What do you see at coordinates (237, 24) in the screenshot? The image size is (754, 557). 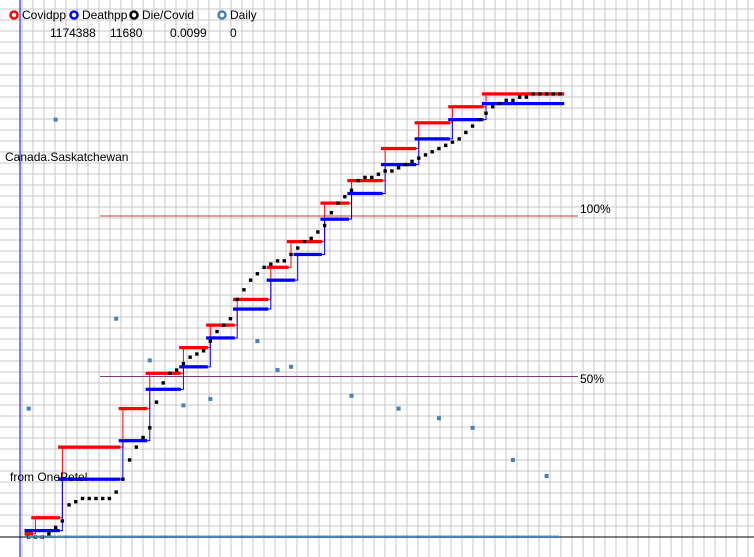 I see `legend-entry-daily: Daily 0` at bounding box center [237, 24].